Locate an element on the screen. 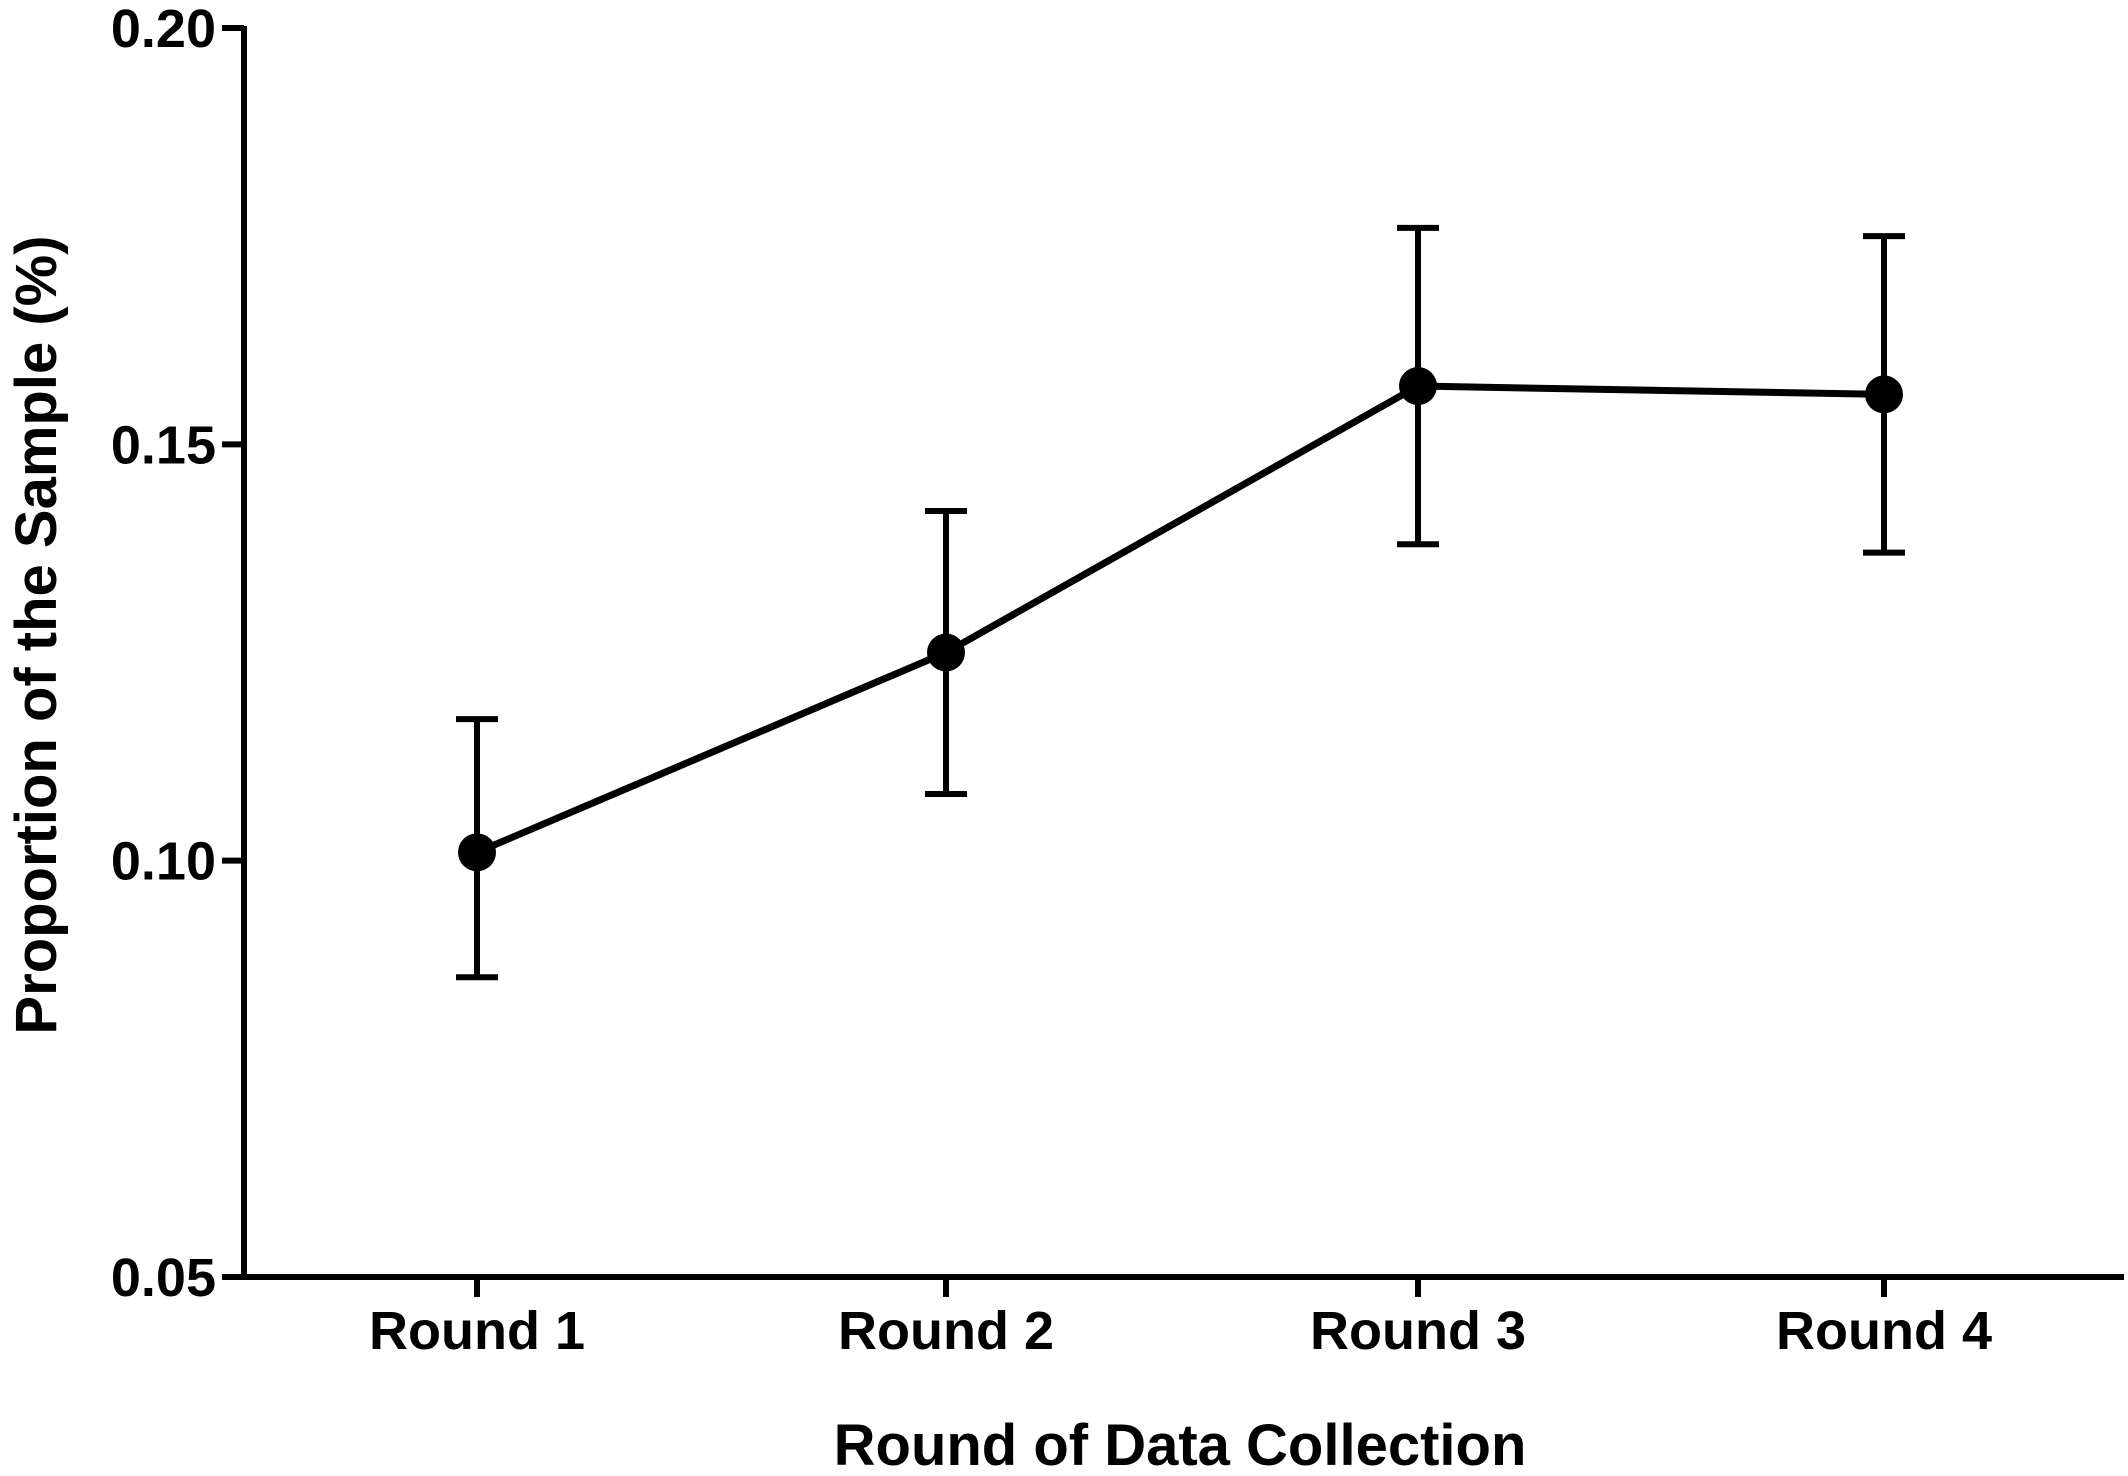  x-tick-label: Round 4 is located at coordinates (1884, 1331).